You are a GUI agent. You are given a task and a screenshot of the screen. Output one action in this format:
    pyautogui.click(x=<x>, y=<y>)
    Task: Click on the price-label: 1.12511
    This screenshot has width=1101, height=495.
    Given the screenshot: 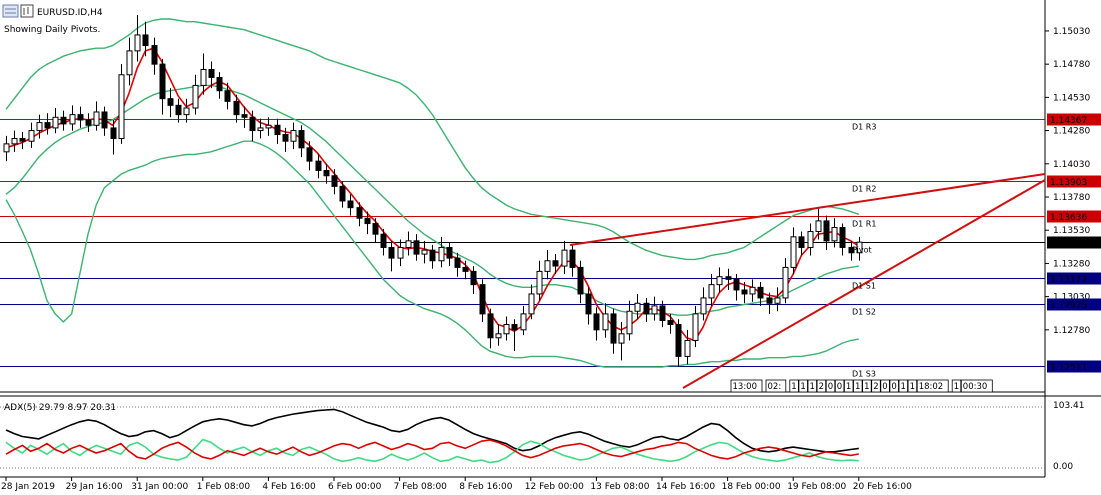 What is the action you would take?
    pyautogui.click(x=1068, y=368)
    